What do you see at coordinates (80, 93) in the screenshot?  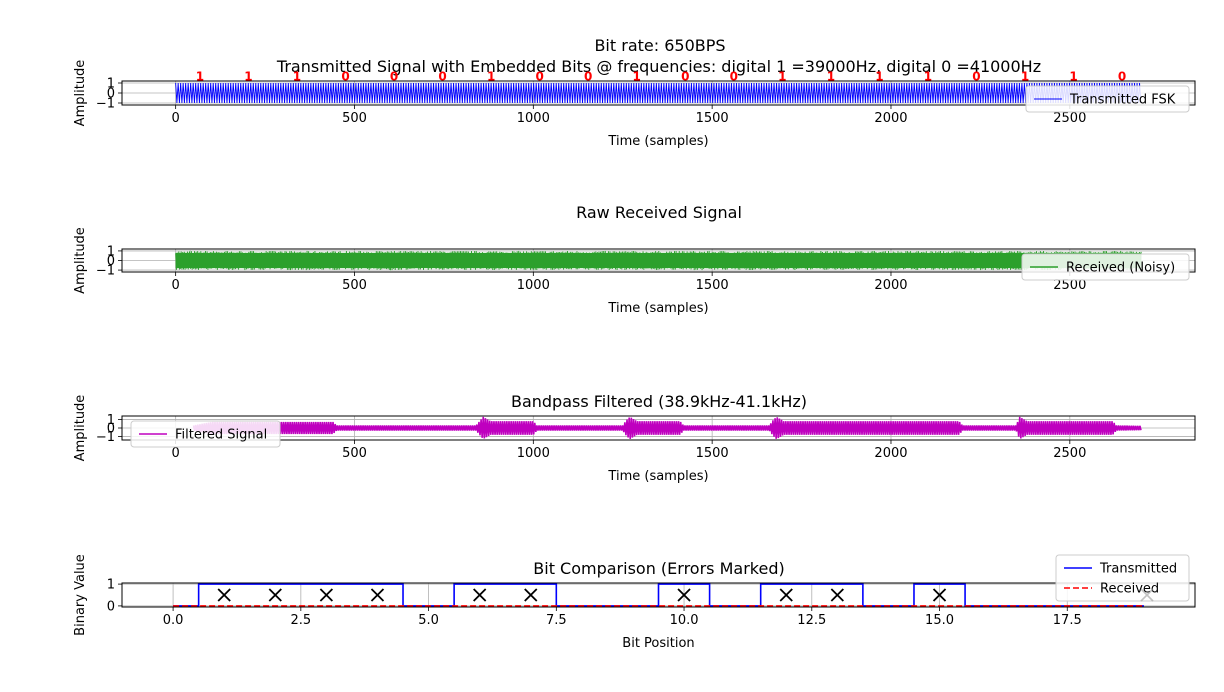 I see `transmitted-ylabel: Amplitude` at bounding box center [80, 93].